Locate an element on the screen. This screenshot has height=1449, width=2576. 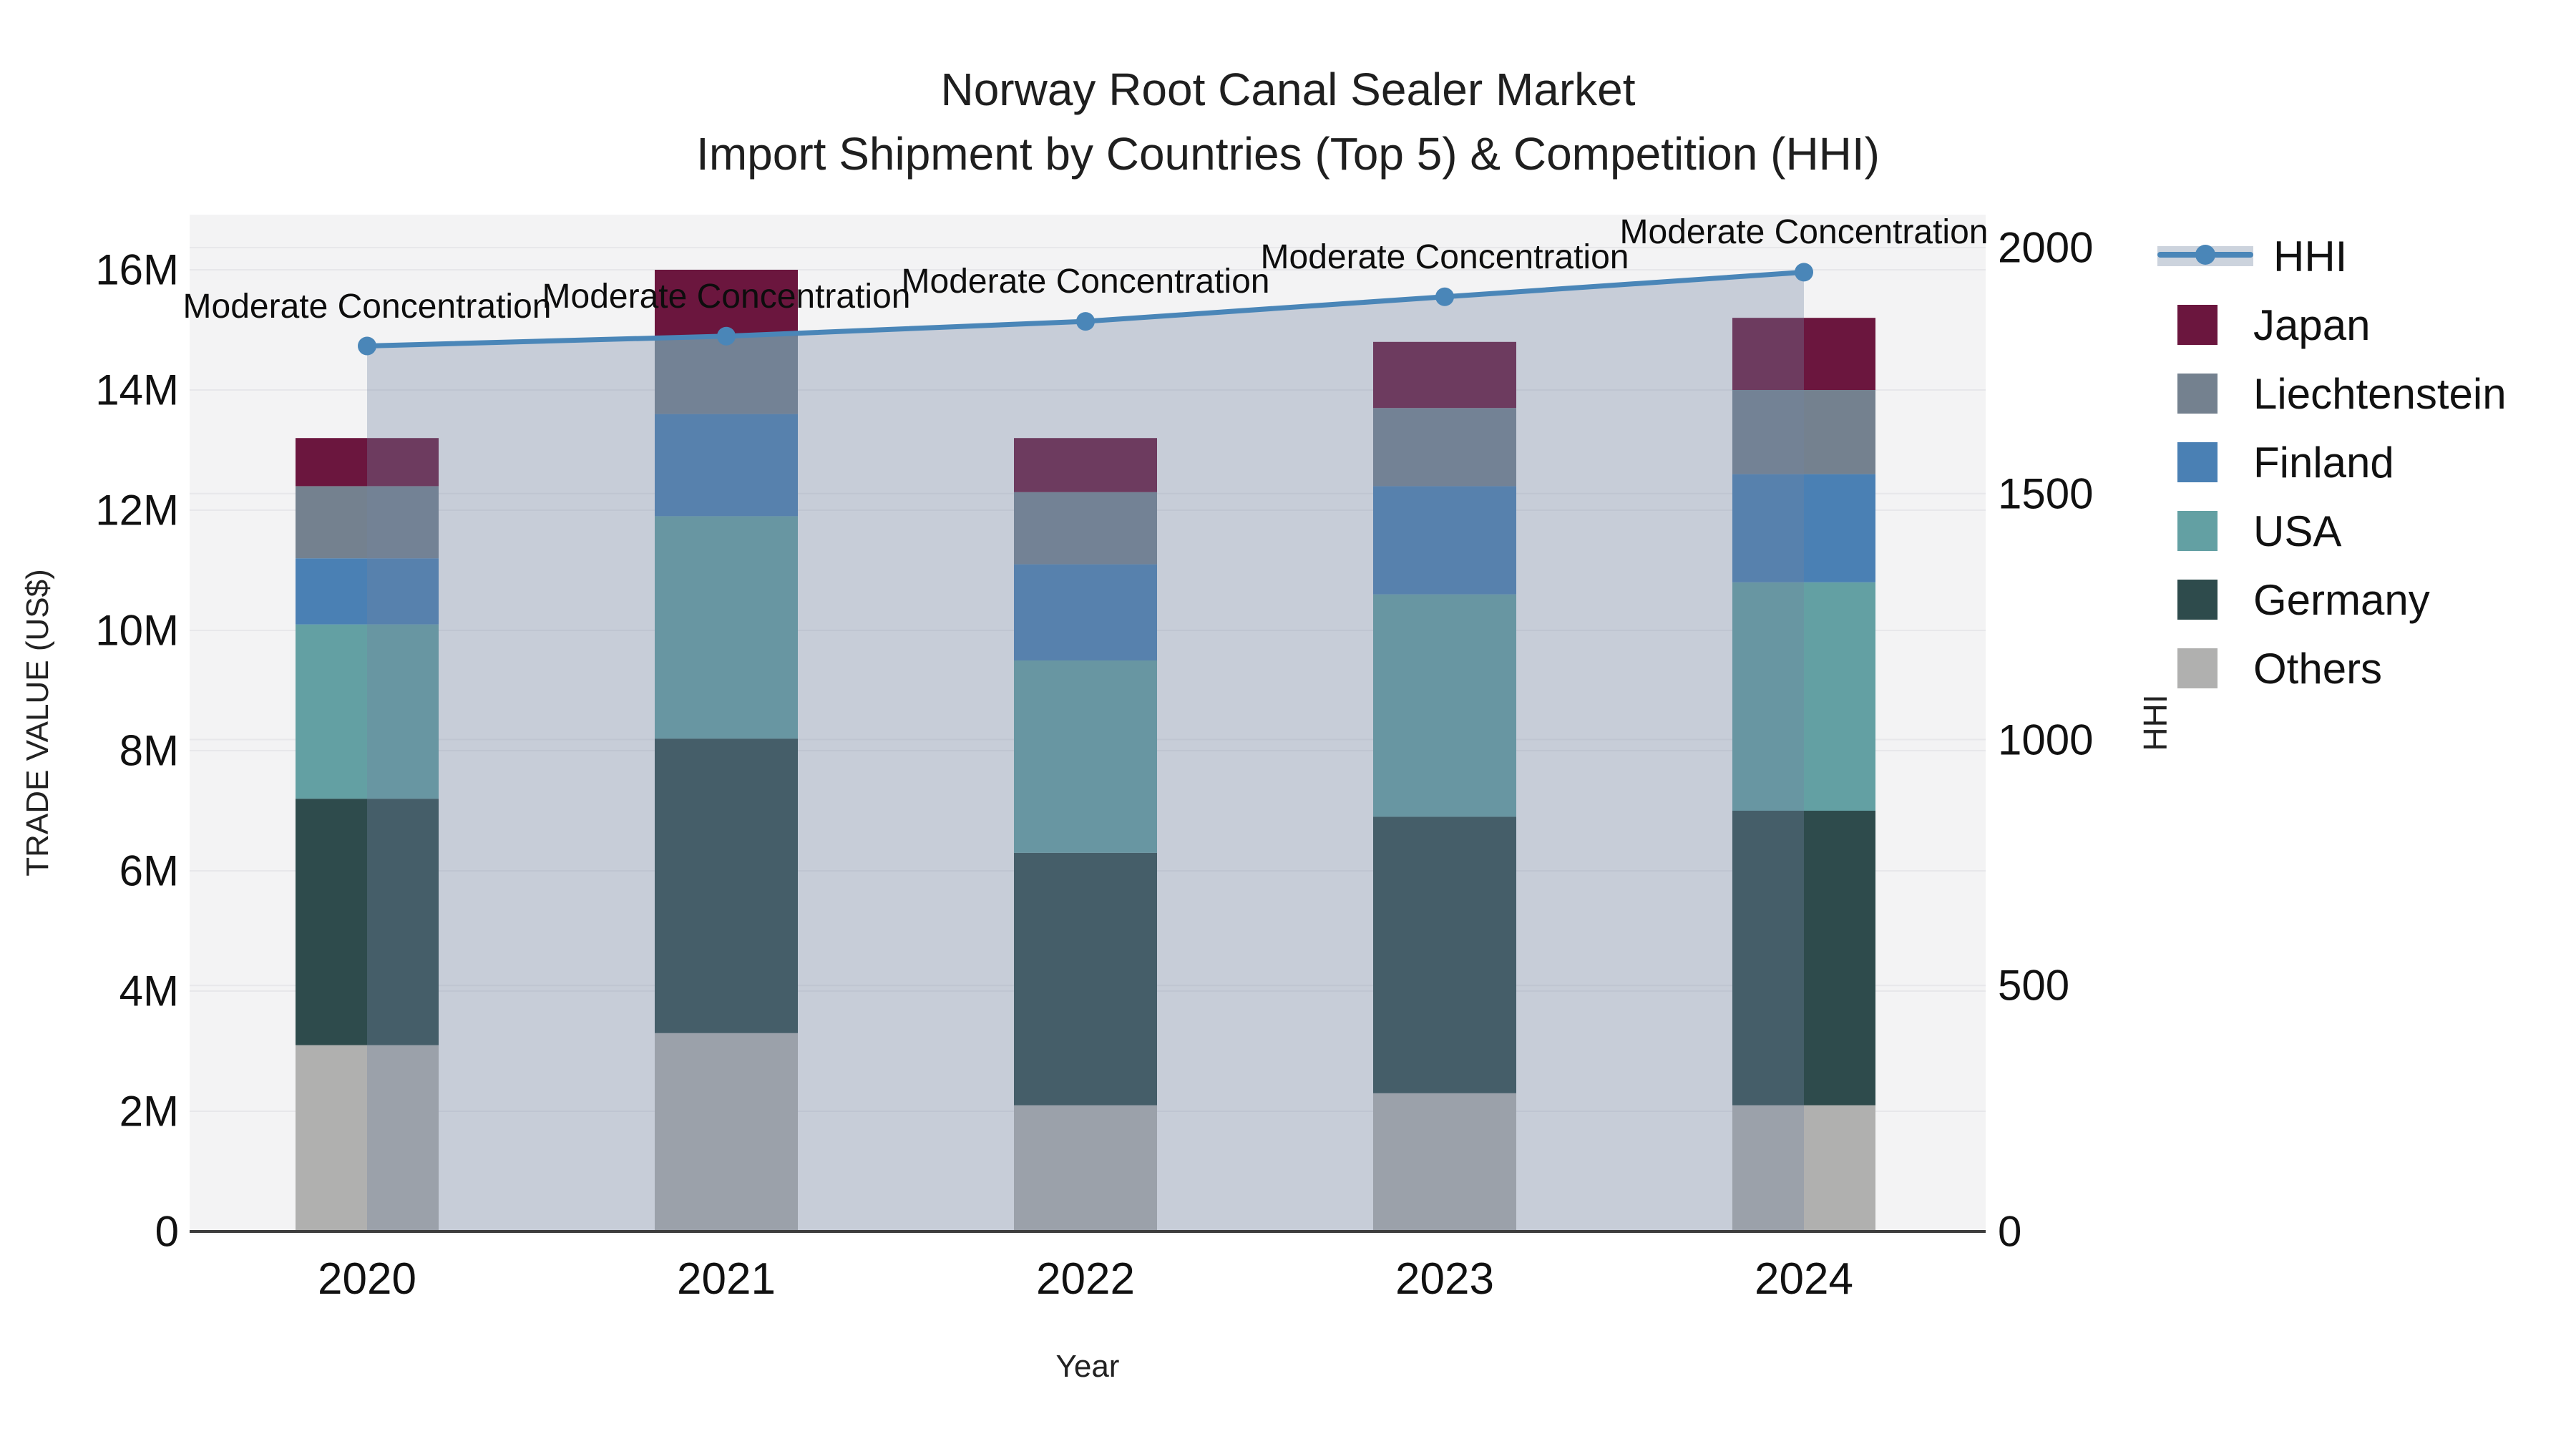
bar-segment-germany-2022 is located at coordinates (1085, 979).